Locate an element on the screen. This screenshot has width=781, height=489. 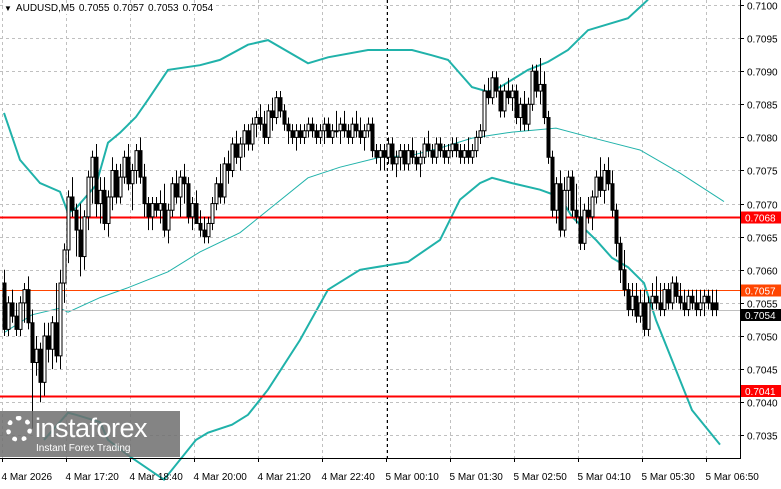
x-tick-label: 5 Mar 04:10 is located at coordinates (605, 477).